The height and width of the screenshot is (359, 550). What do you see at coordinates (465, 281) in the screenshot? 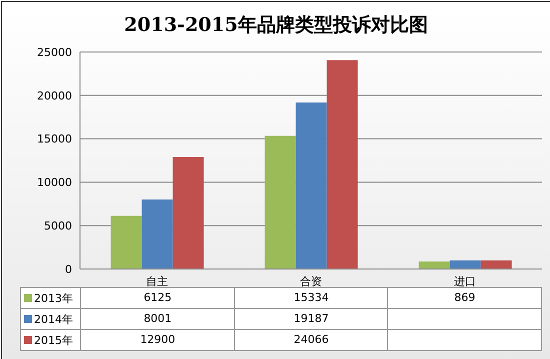
I see `x-tick-label: 进口` at bounding box center [465, 281].